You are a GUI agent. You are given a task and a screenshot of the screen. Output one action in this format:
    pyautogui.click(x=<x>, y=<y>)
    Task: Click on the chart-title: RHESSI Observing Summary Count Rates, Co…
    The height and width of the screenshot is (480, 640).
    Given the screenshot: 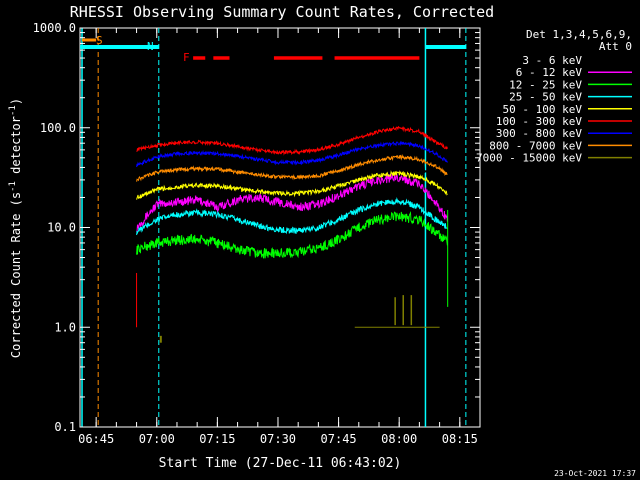 What is the action you would take?
    pyautogui.click(x=282, y=12)
    